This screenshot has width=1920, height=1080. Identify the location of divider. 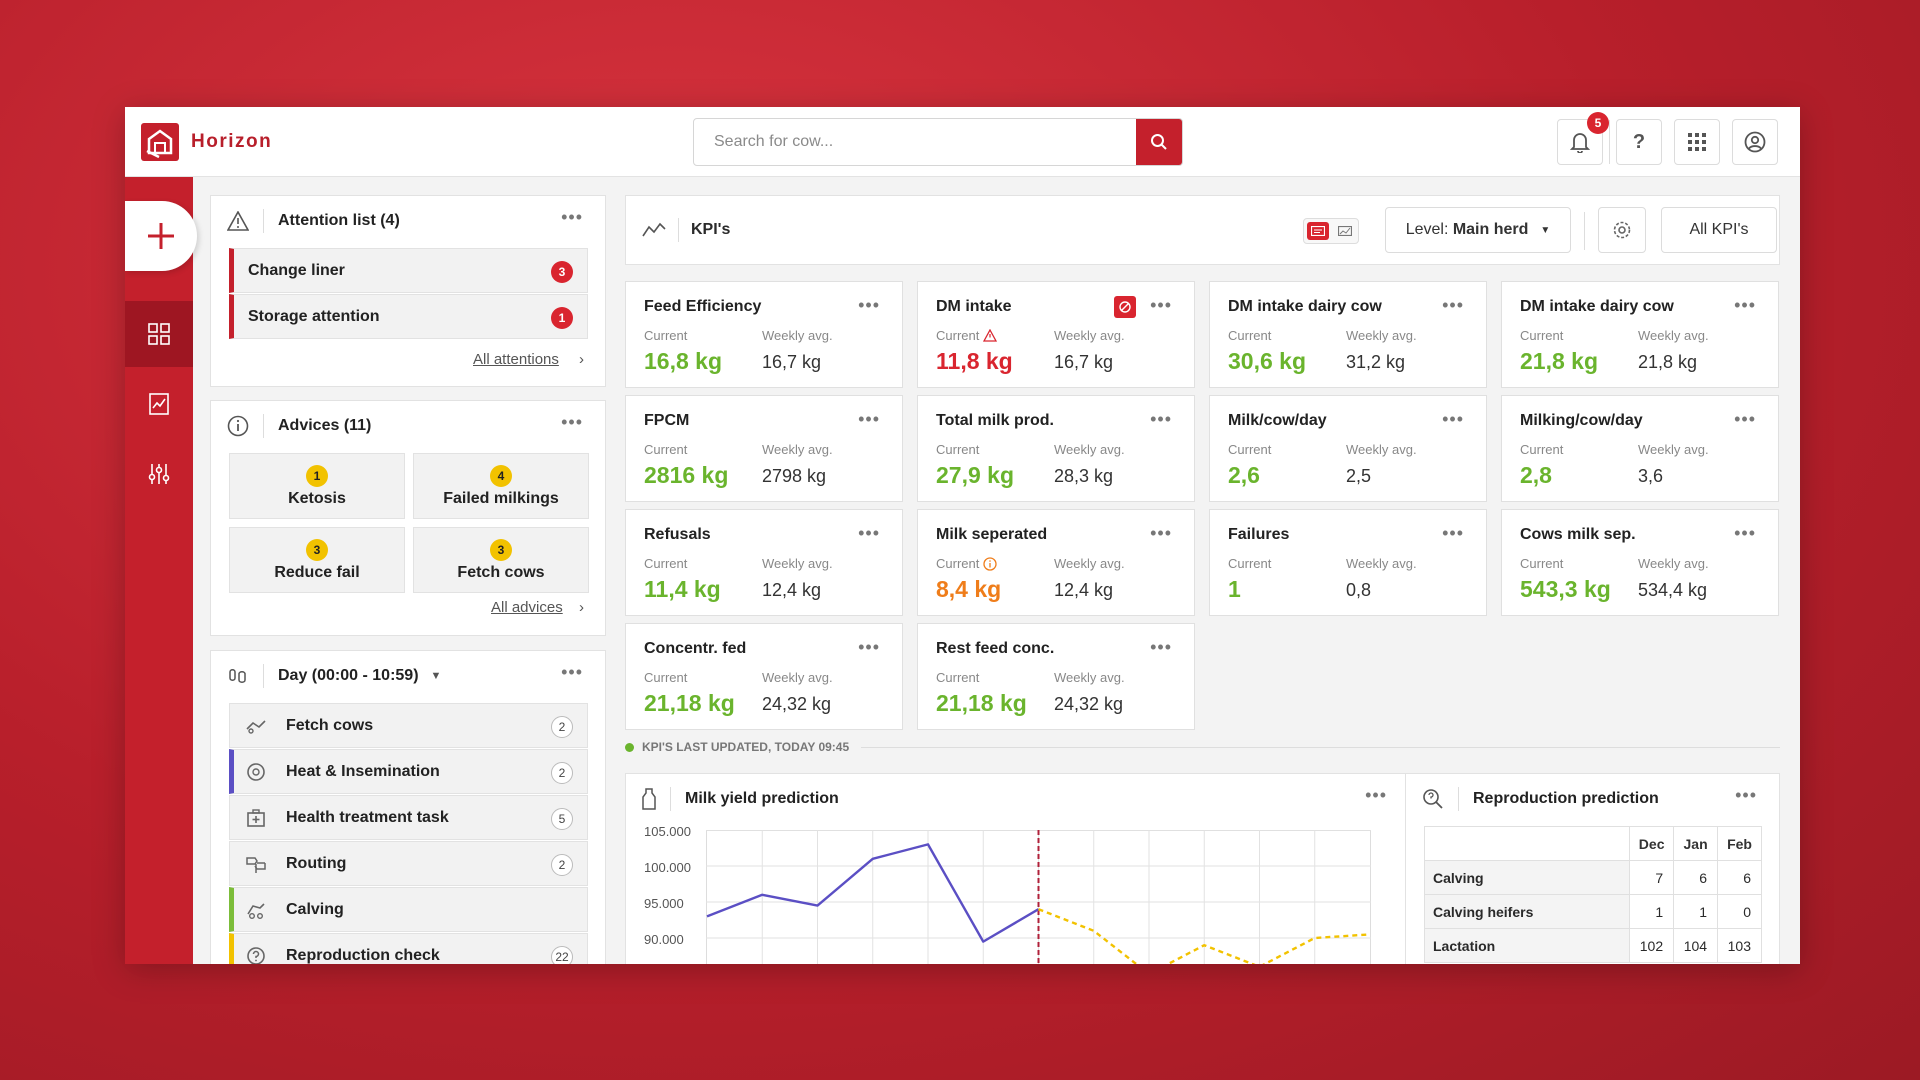
(1609, 142).